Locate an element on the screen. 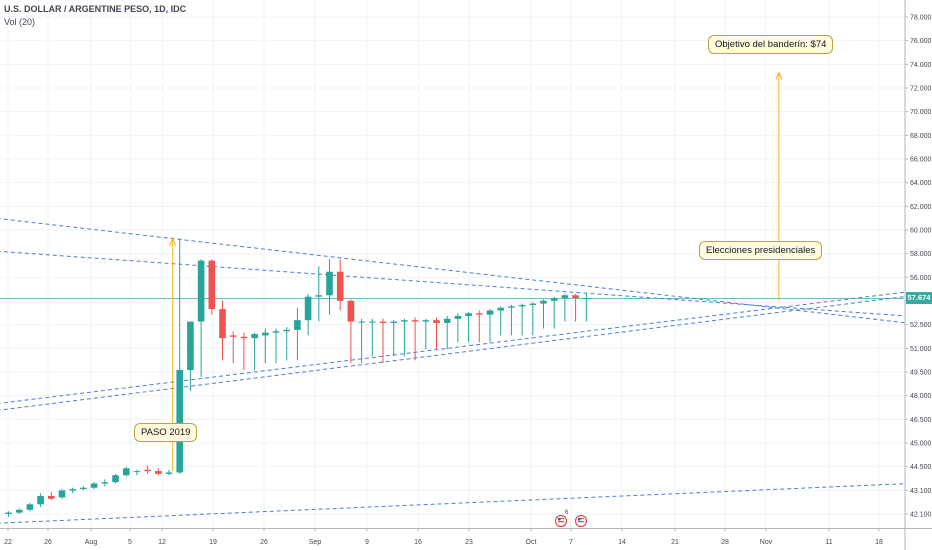  x-tick-label: 14 is located at coordinates (622, 542).